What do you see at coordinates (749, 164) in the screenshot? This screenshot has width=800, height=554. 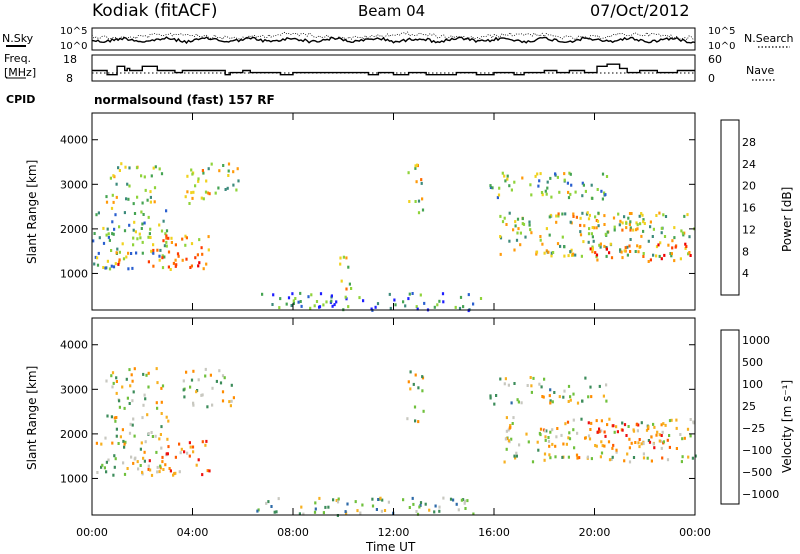 I see `colorbar-tick-label: 24` at bounding box center [749, 164].